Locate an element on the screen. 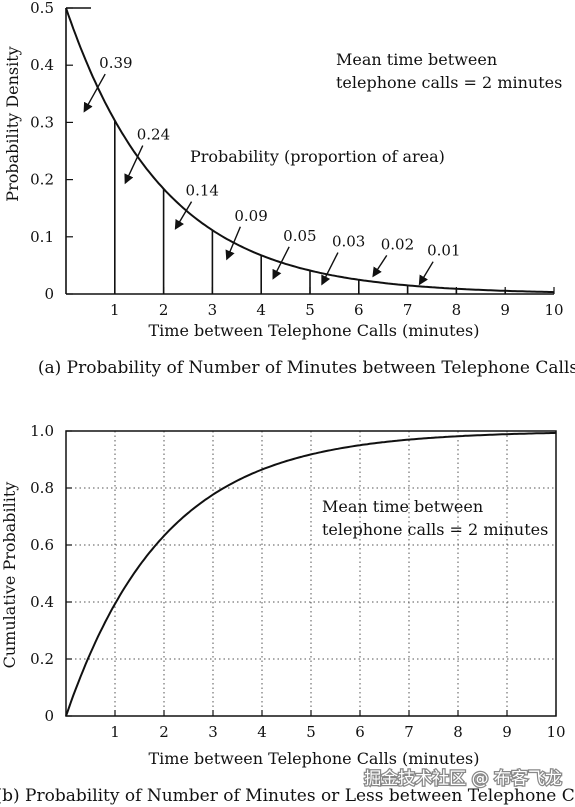  a-x-tick-label: 1 is located at coordinates (115, 310).